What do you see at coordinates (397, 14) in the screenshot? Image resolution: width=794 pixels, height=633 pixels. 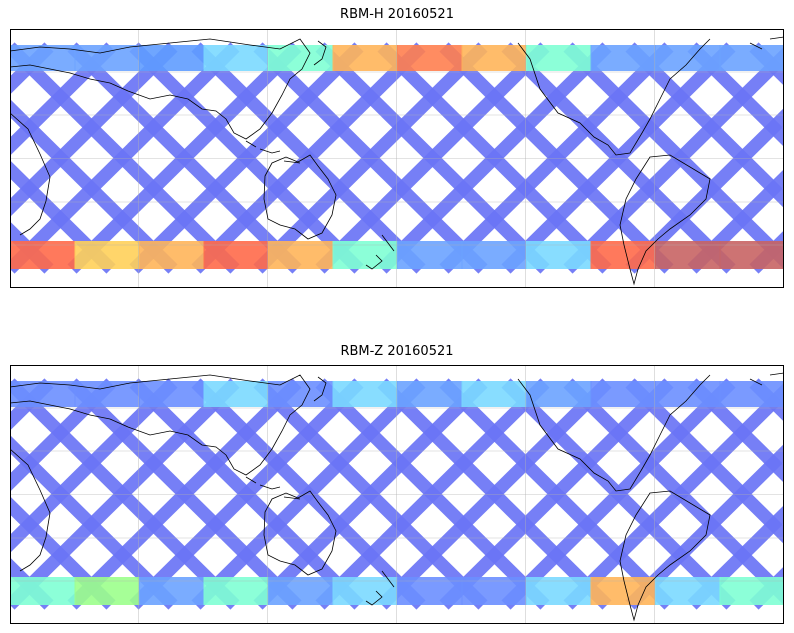 I see `panel-title-rbm-h: RBM-H 20160521` at bounding box center [397, 14].